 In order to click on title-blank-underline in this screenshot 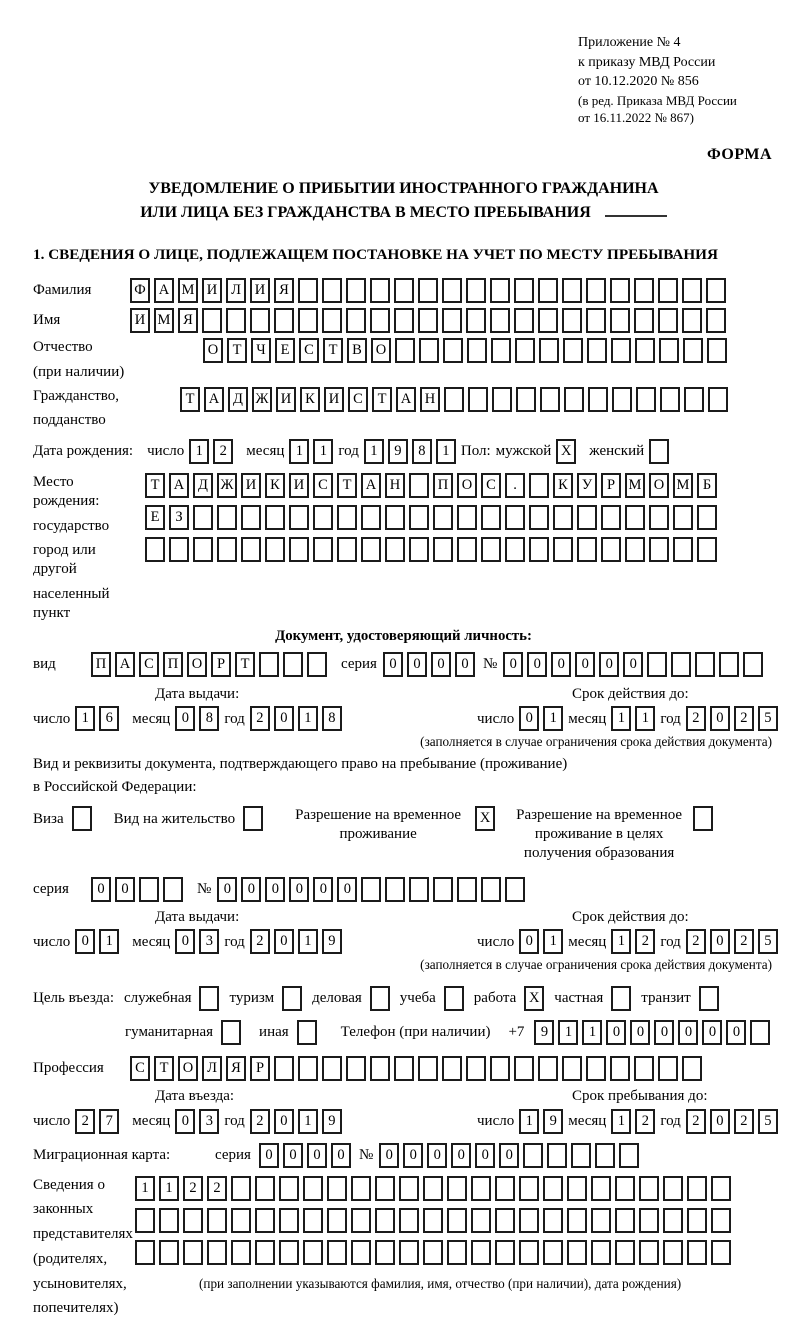, I will do `click(635, 211)`.